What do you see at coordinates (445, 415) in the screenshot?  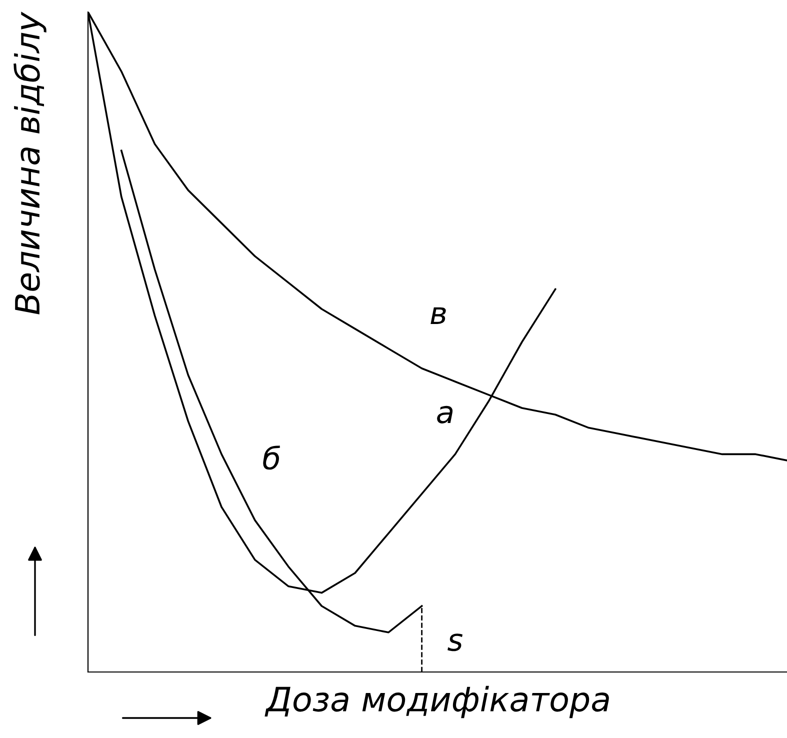 I see `series-label: а` at bounding box center [445, 415].